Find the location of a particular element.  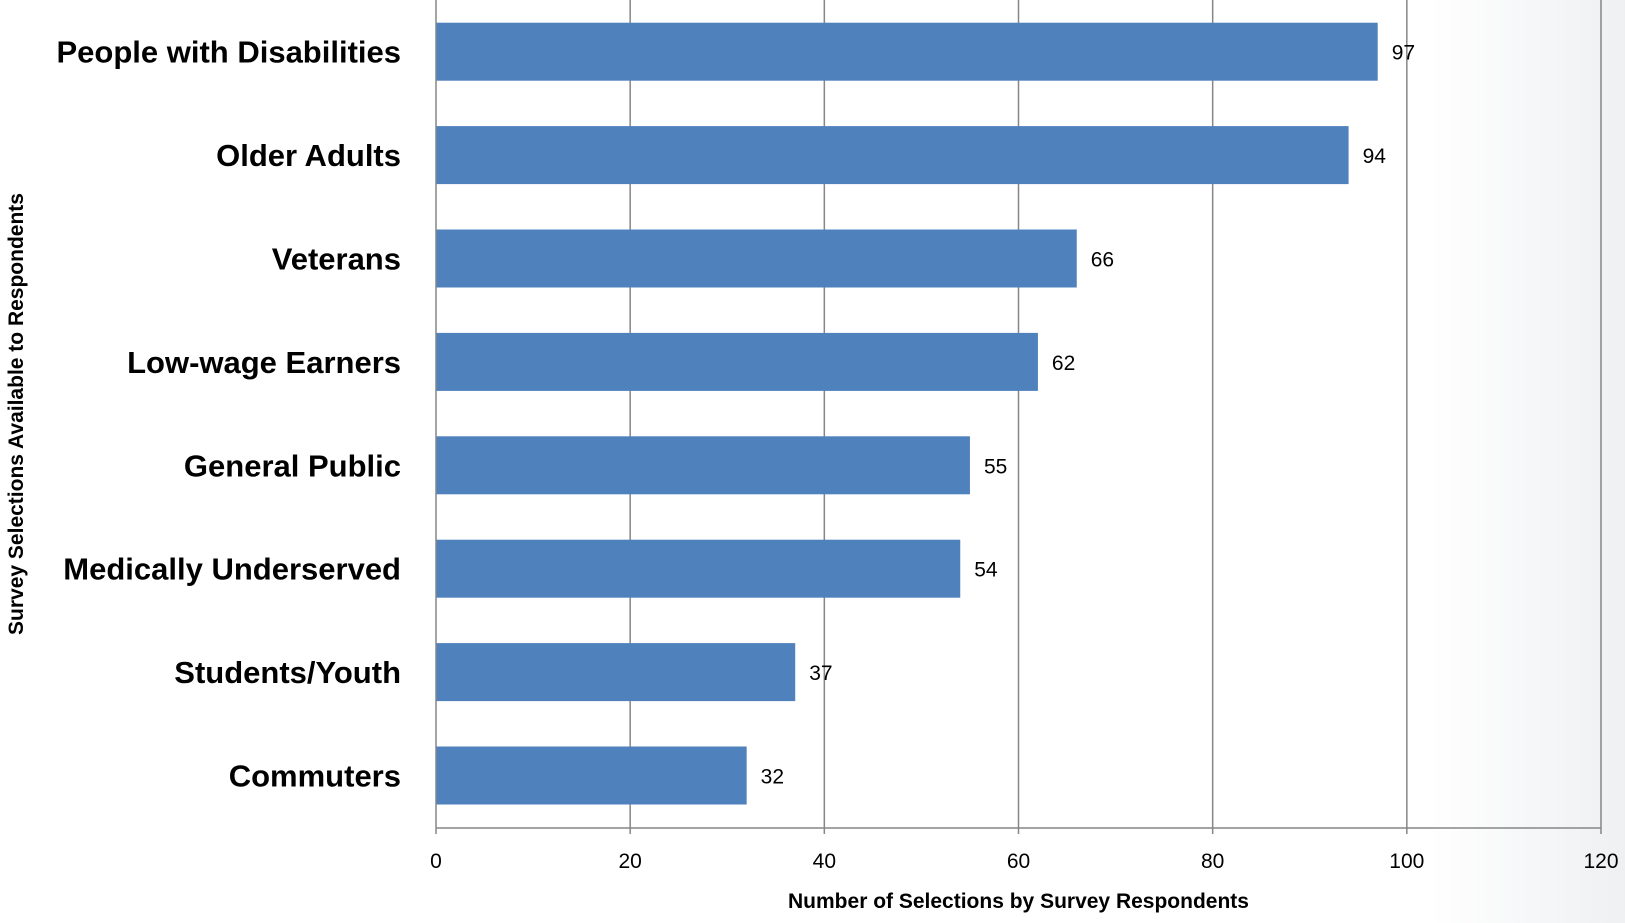

data-label: 97 is located at coordinates (1403, 53).